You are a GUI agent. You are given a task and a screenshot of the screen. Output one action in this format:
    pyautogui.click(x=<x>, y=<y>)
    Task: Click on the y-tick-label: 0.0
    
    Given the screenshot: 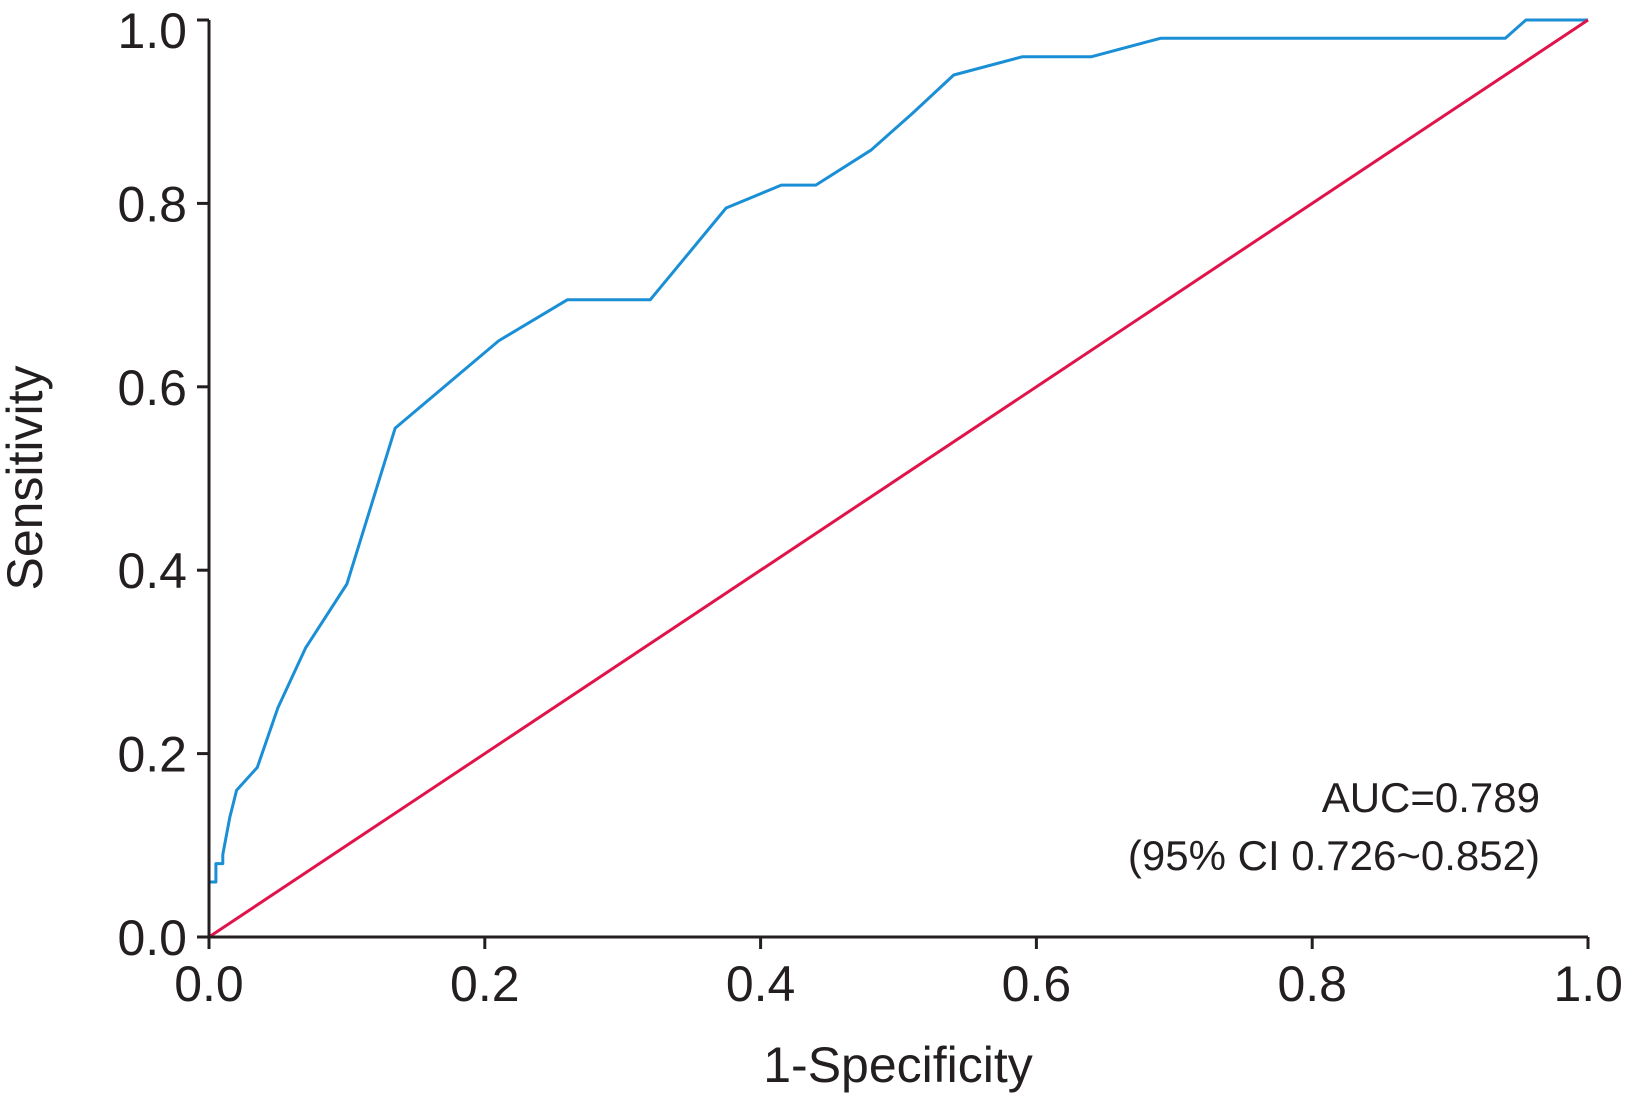 What is the action you would take?
    pyautogui.click(x=152, y=938)
    